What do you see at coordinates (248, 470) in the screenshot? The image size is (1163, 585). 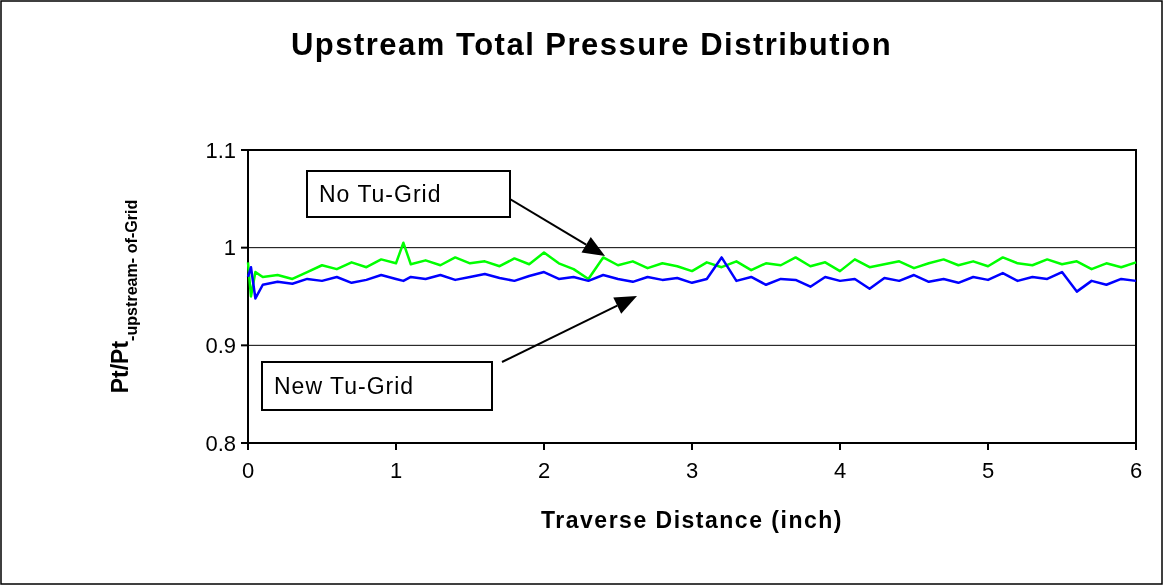 I see `x-tick-label: 0` at bounding box center [248, 470].